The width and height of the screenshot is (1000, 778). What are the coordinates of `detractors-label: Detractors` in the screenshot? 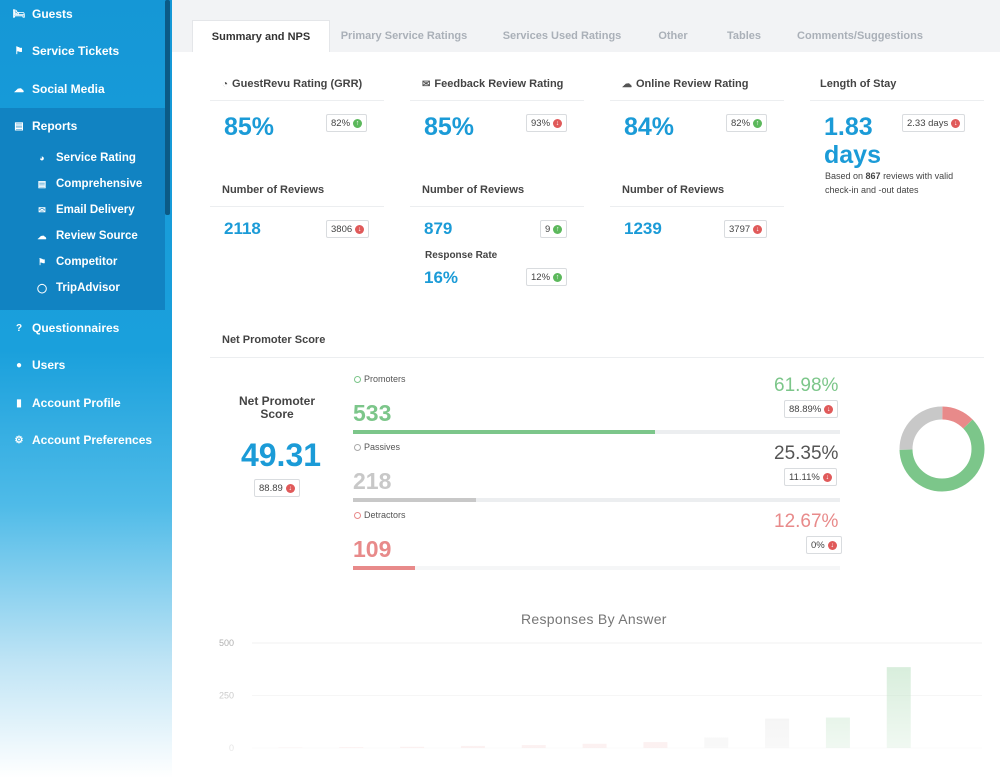 It's located at (380, 515).